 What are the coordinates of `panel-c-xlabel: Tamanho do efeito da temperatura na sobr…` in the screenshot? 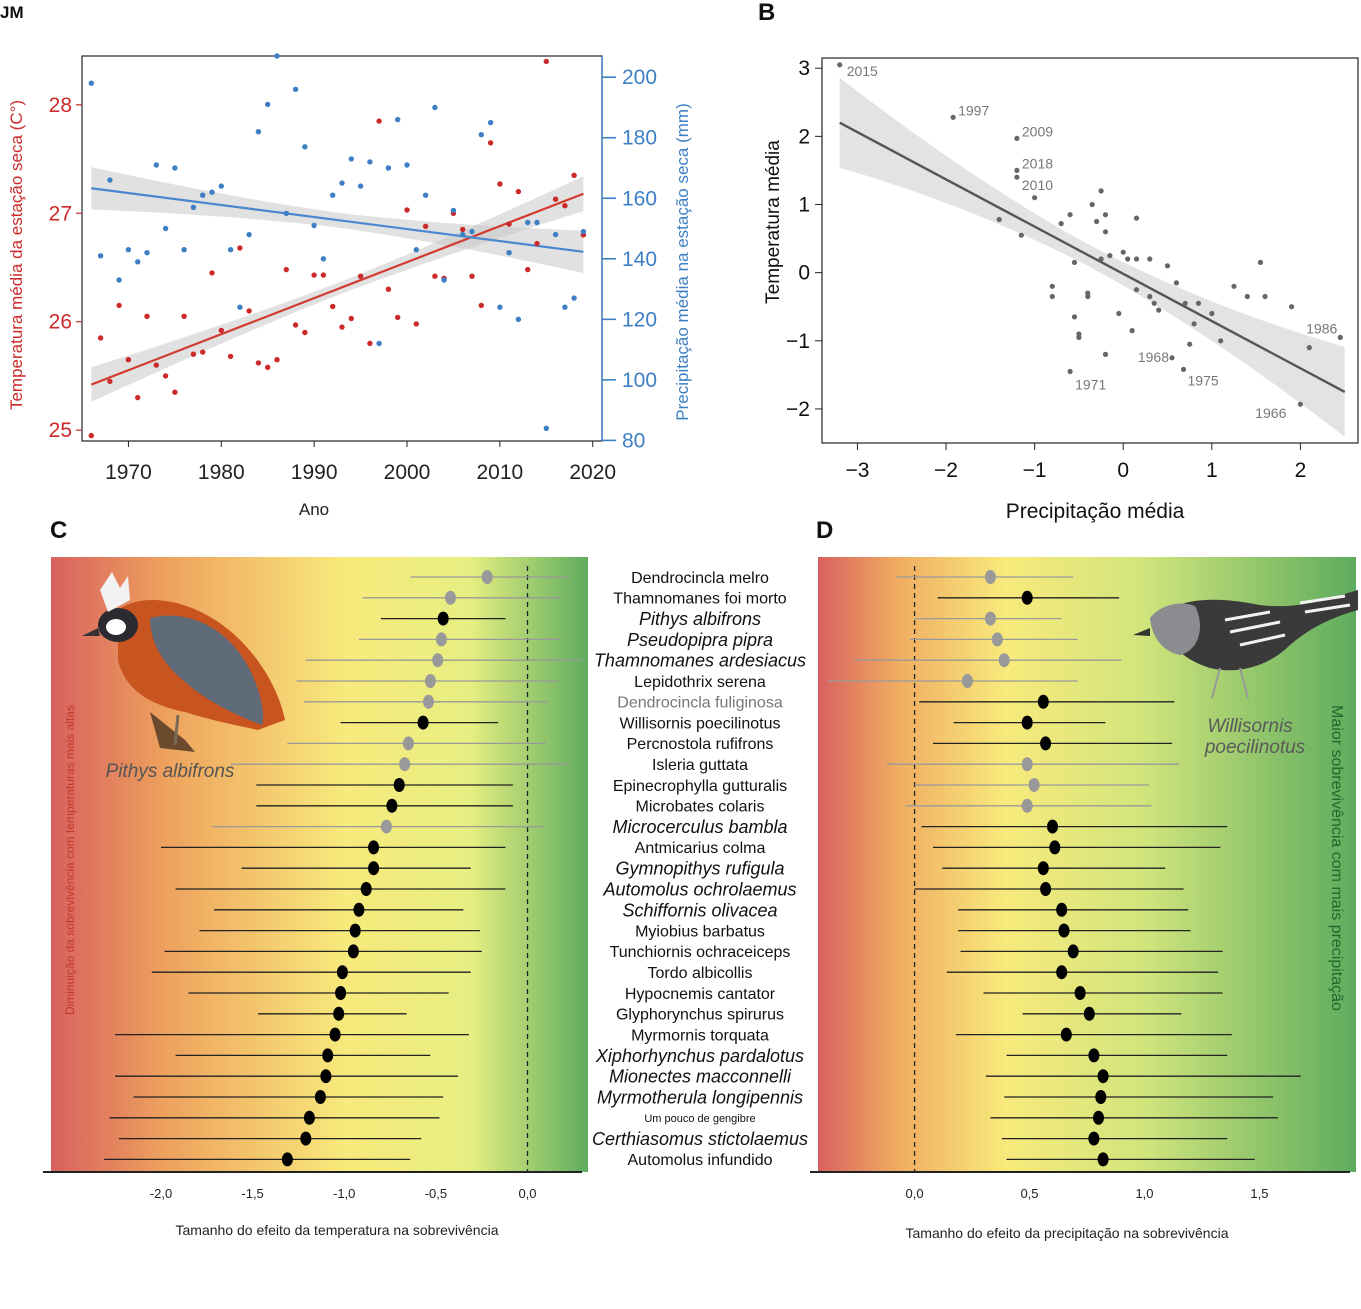 It's located at (337, 1230).